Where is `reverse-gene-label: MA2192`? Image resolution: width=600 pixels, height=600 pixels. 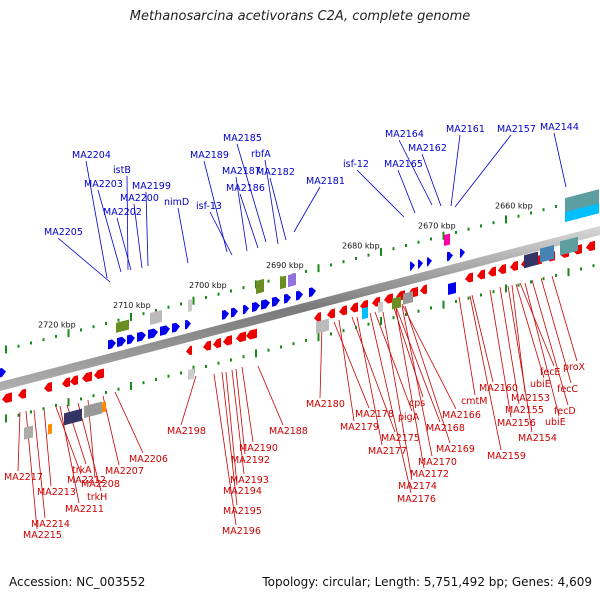 reverse-gene-label: MA2192 is located at coordinates (250, 460).